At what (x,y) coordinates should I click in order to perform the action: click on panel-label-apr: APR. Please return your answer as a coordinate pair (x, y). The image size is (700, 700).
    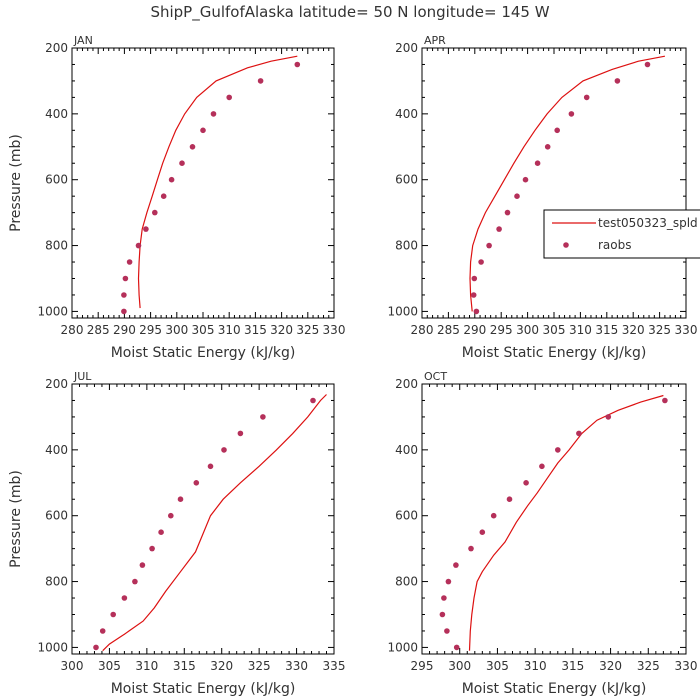
    Looking at the image, I should click on (435, 40).